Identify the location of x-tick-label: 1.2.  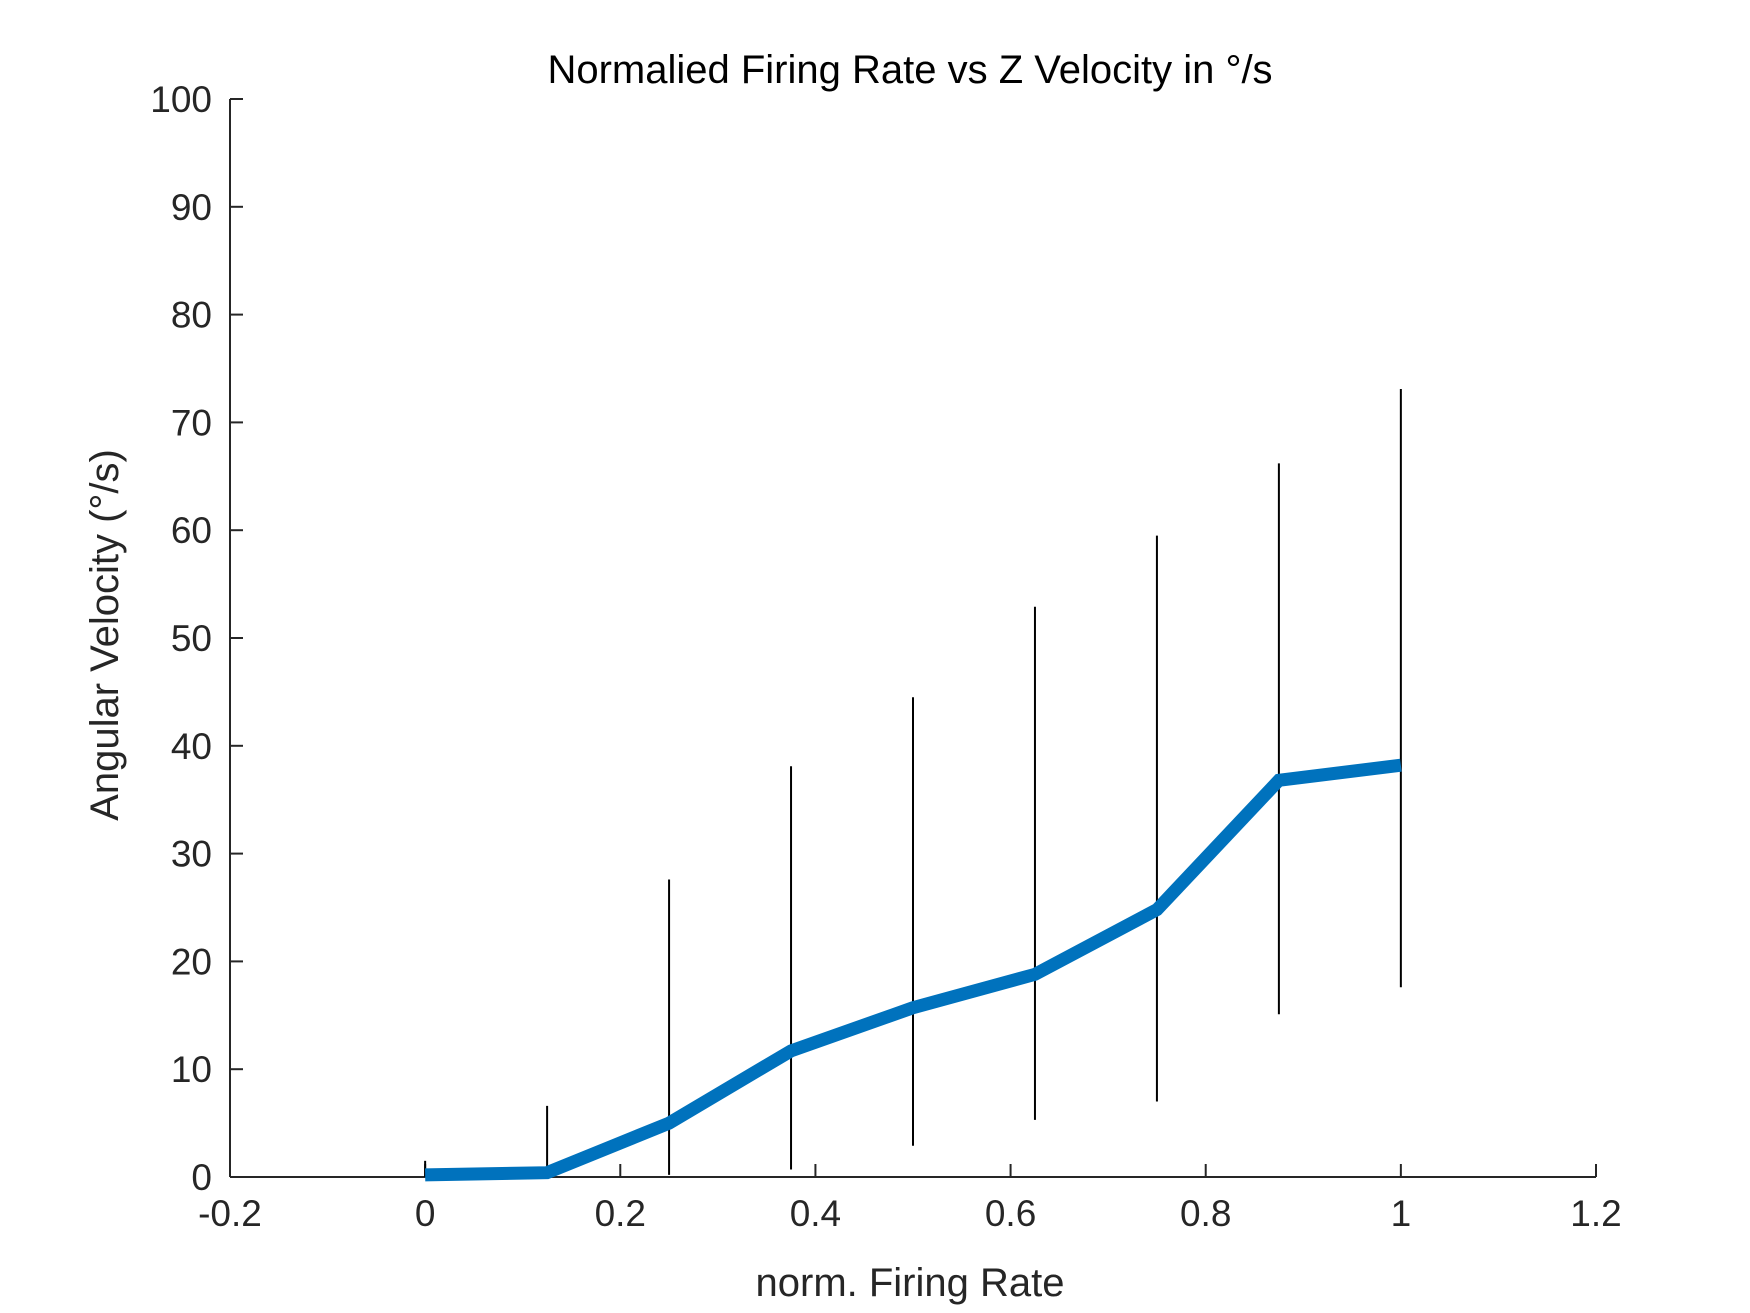
(1595, 1213).